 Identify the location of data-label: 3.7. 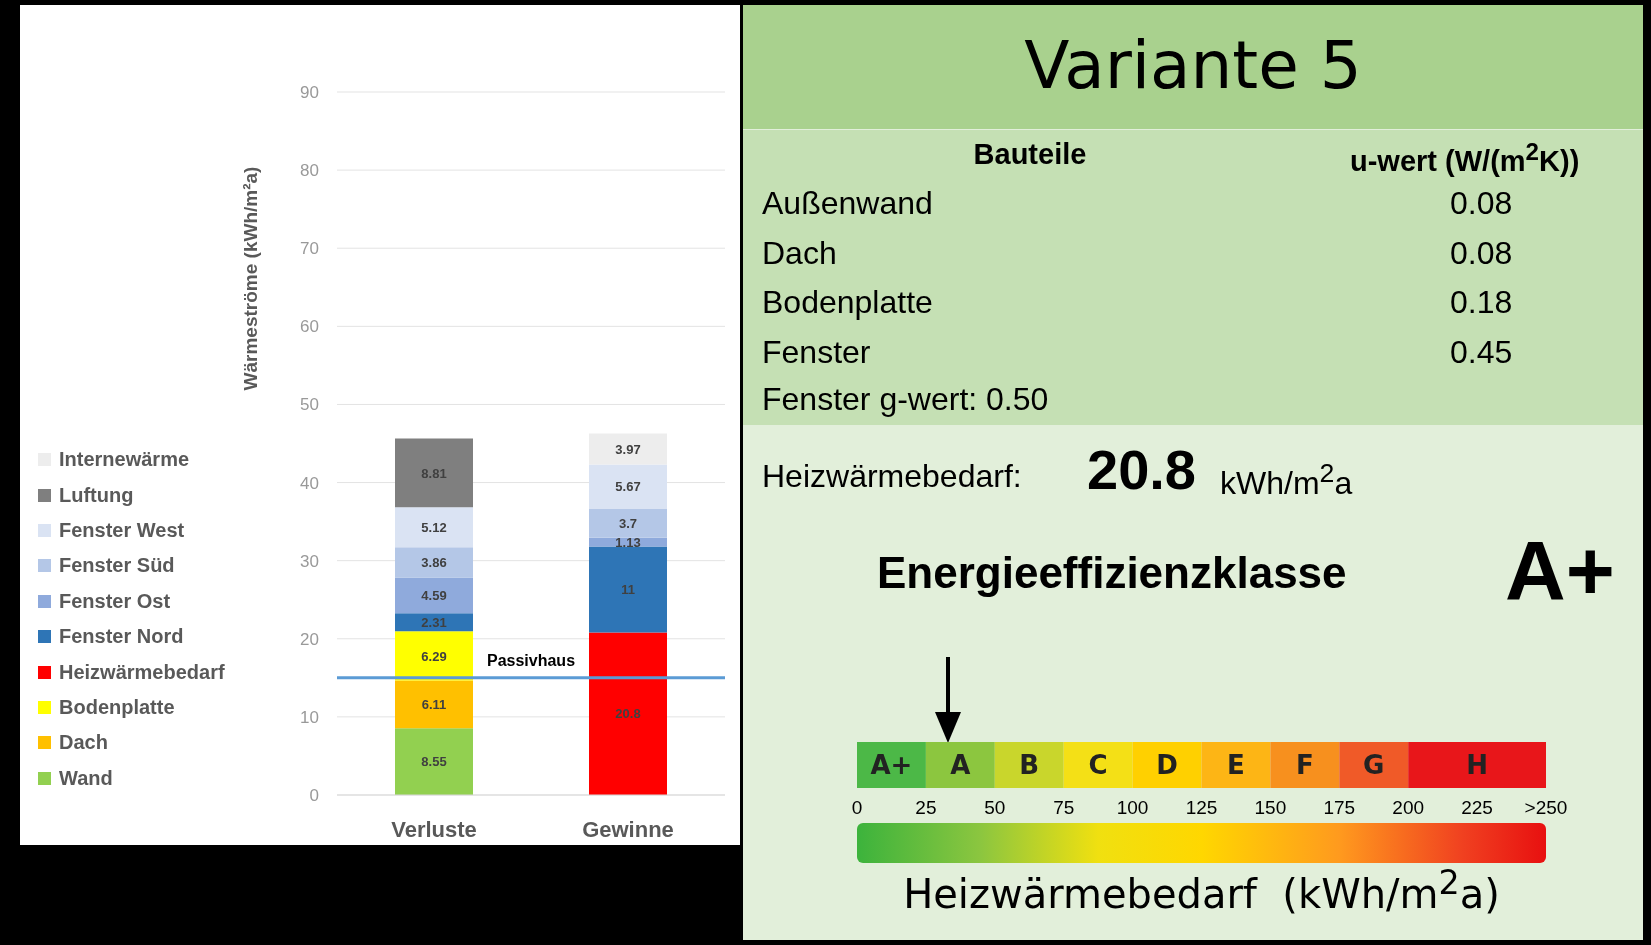
(628, 523).